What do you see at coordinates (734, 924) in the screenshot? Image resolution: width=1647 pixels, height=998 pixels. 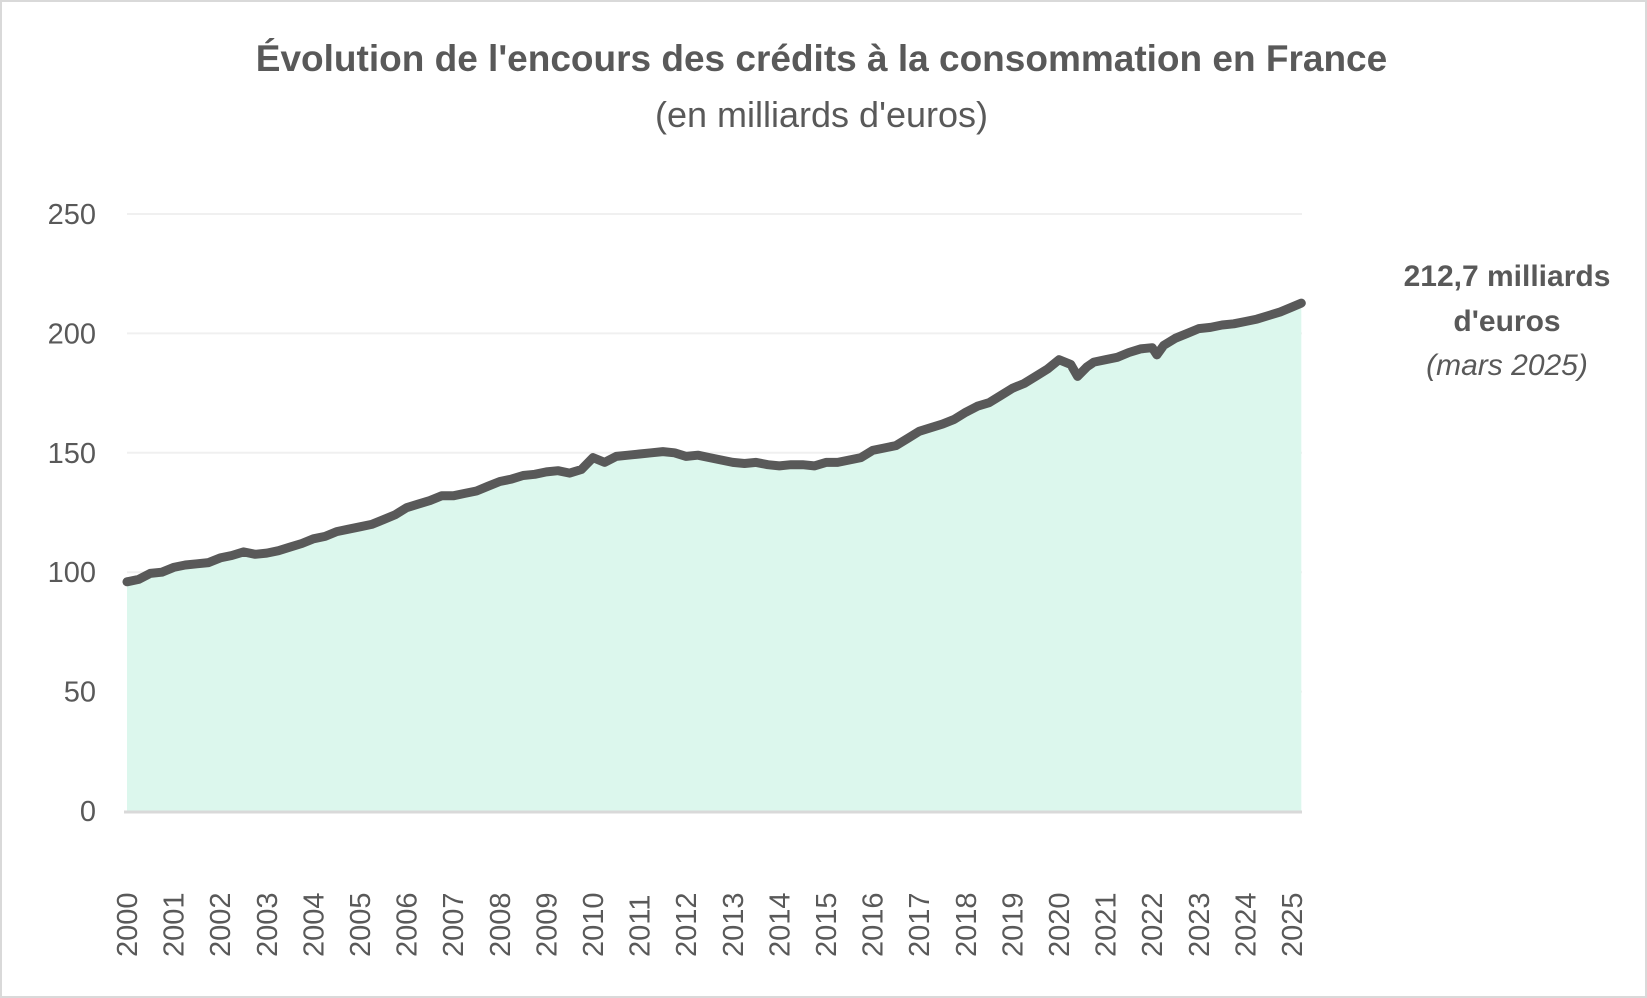 I see `x-tick-label: 2013` at bounding box center [734, 924].